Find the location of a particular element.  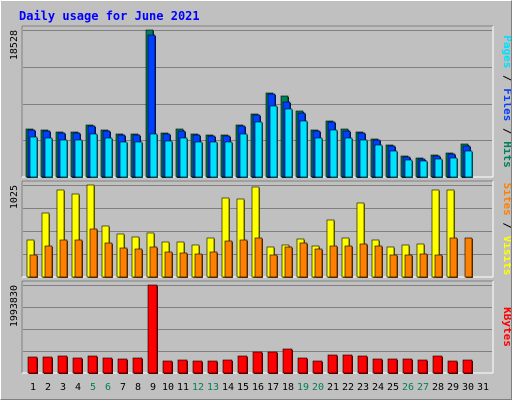

x-tick-label-day-27: 27 is located at coordinates (423, 387).